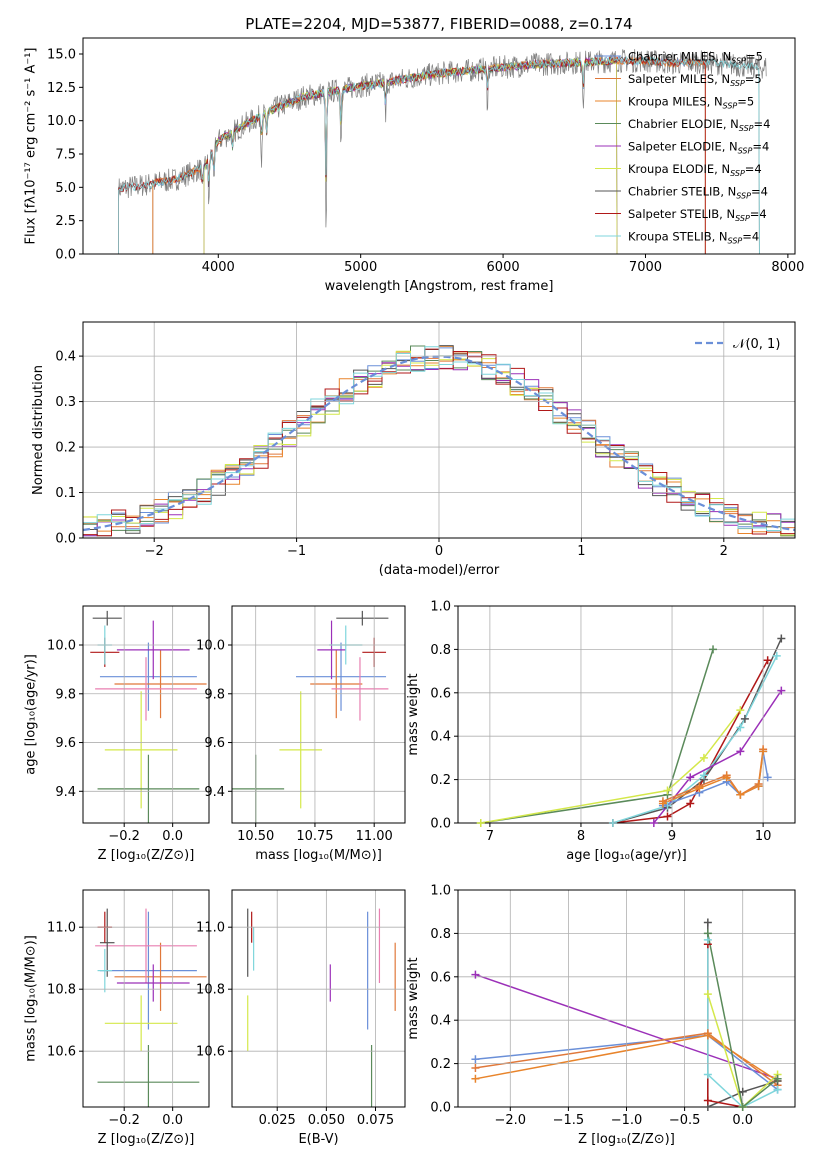  I want to click on legend-label-main: Kroupa MILES, N, so click(675, 102).